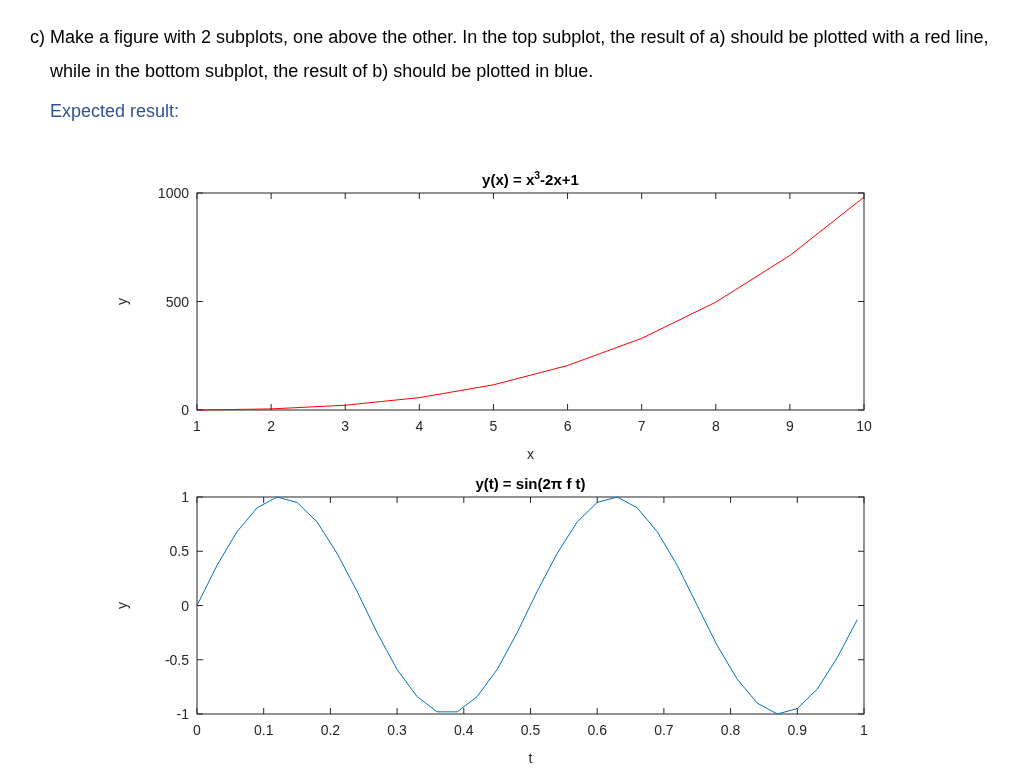 The image size is (1024, 783). What do you see at coordinates (330, 730) in the screenshot?
I see `x-tick-label: 0.2` at bounding box center [330, 730].